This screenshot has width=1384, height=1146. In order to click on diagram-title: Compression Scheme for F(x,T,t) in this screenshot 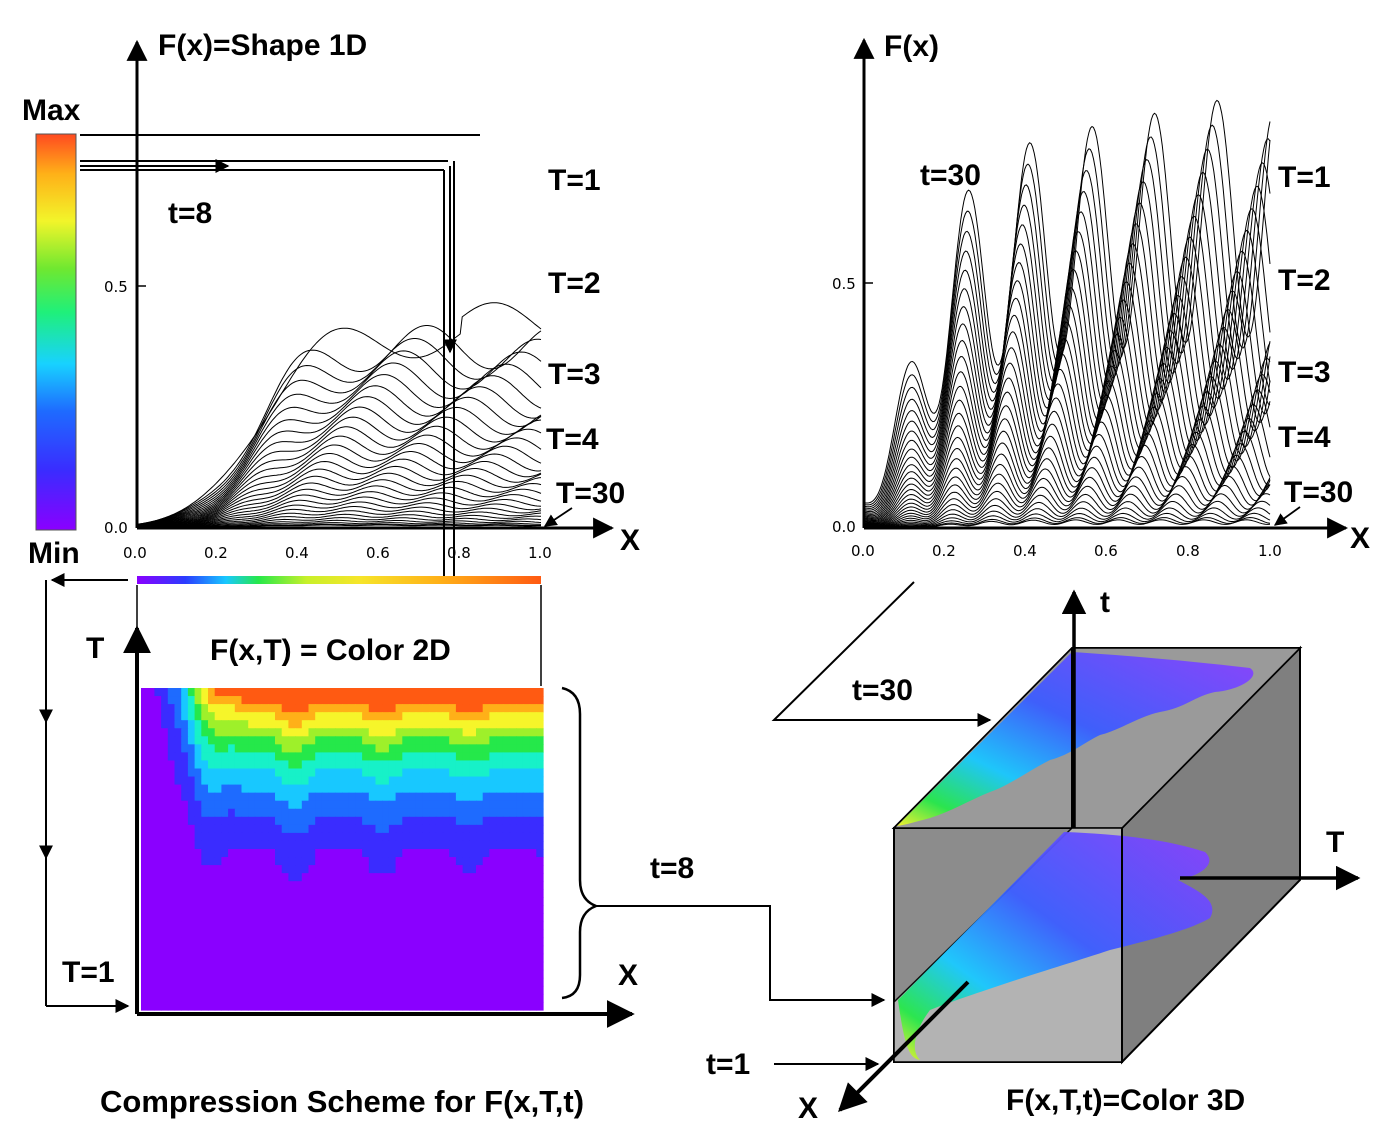, I will do `click(342, 1101)`.